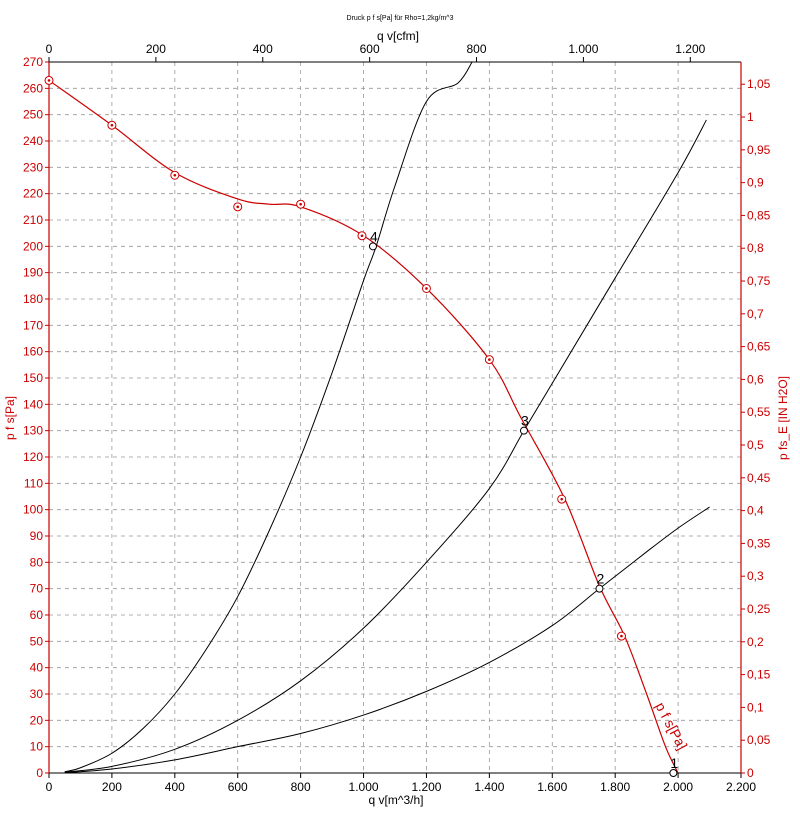 This screenshot has height=817, width=800. What do you see at coordinates (33, 510) in the screenshot?
I see `y-tick-label: 100` at bounding box center [33, 510].